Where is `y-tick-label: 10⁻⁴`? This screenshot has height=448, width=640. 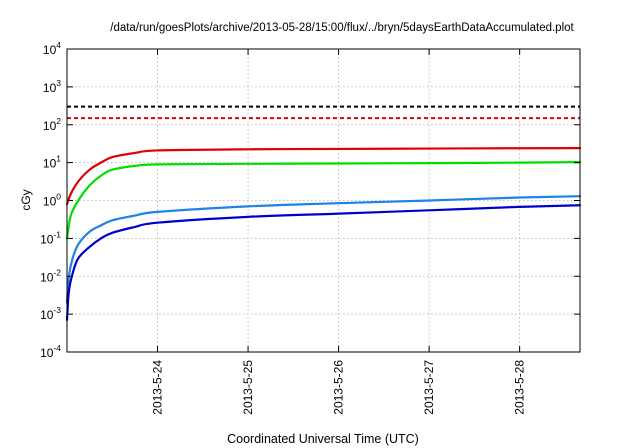 y-tick-label: 10⁻⁴ is located at coordinates (50, 351).